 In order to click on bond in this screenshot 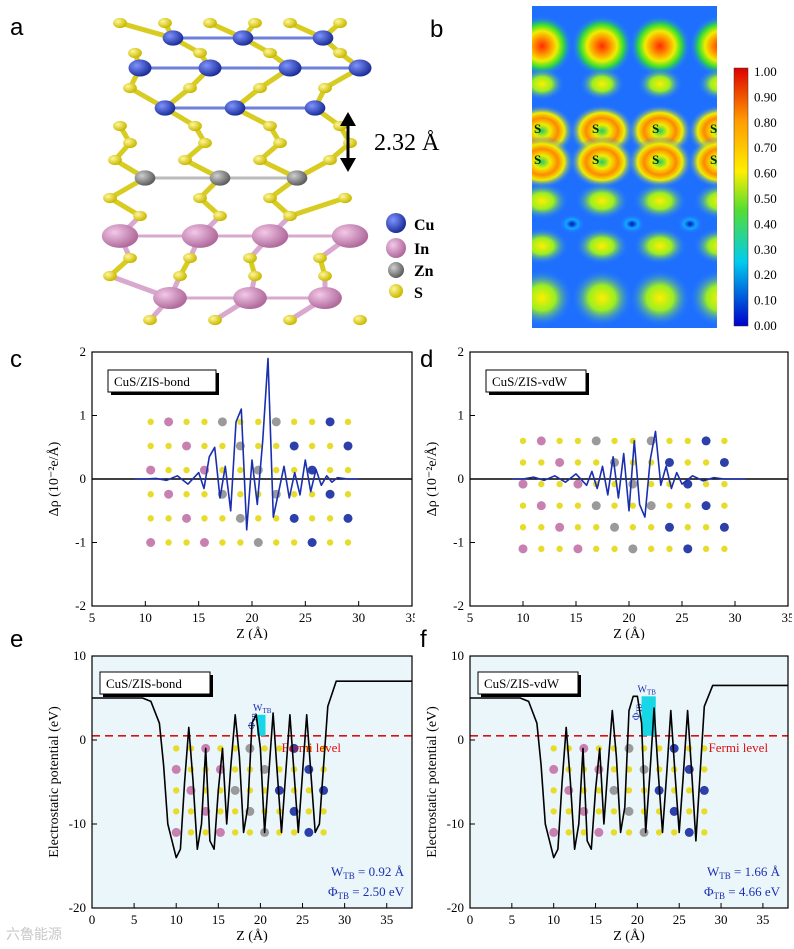, I will do `click(317, 207)`.